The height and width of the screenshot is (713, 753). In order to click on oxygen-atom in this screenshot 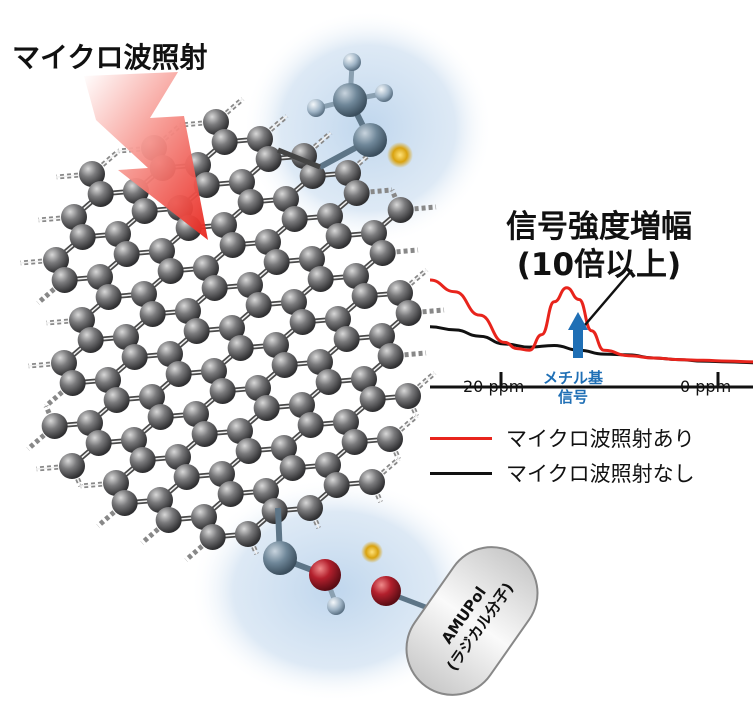, I will do `click(325, 575)`.